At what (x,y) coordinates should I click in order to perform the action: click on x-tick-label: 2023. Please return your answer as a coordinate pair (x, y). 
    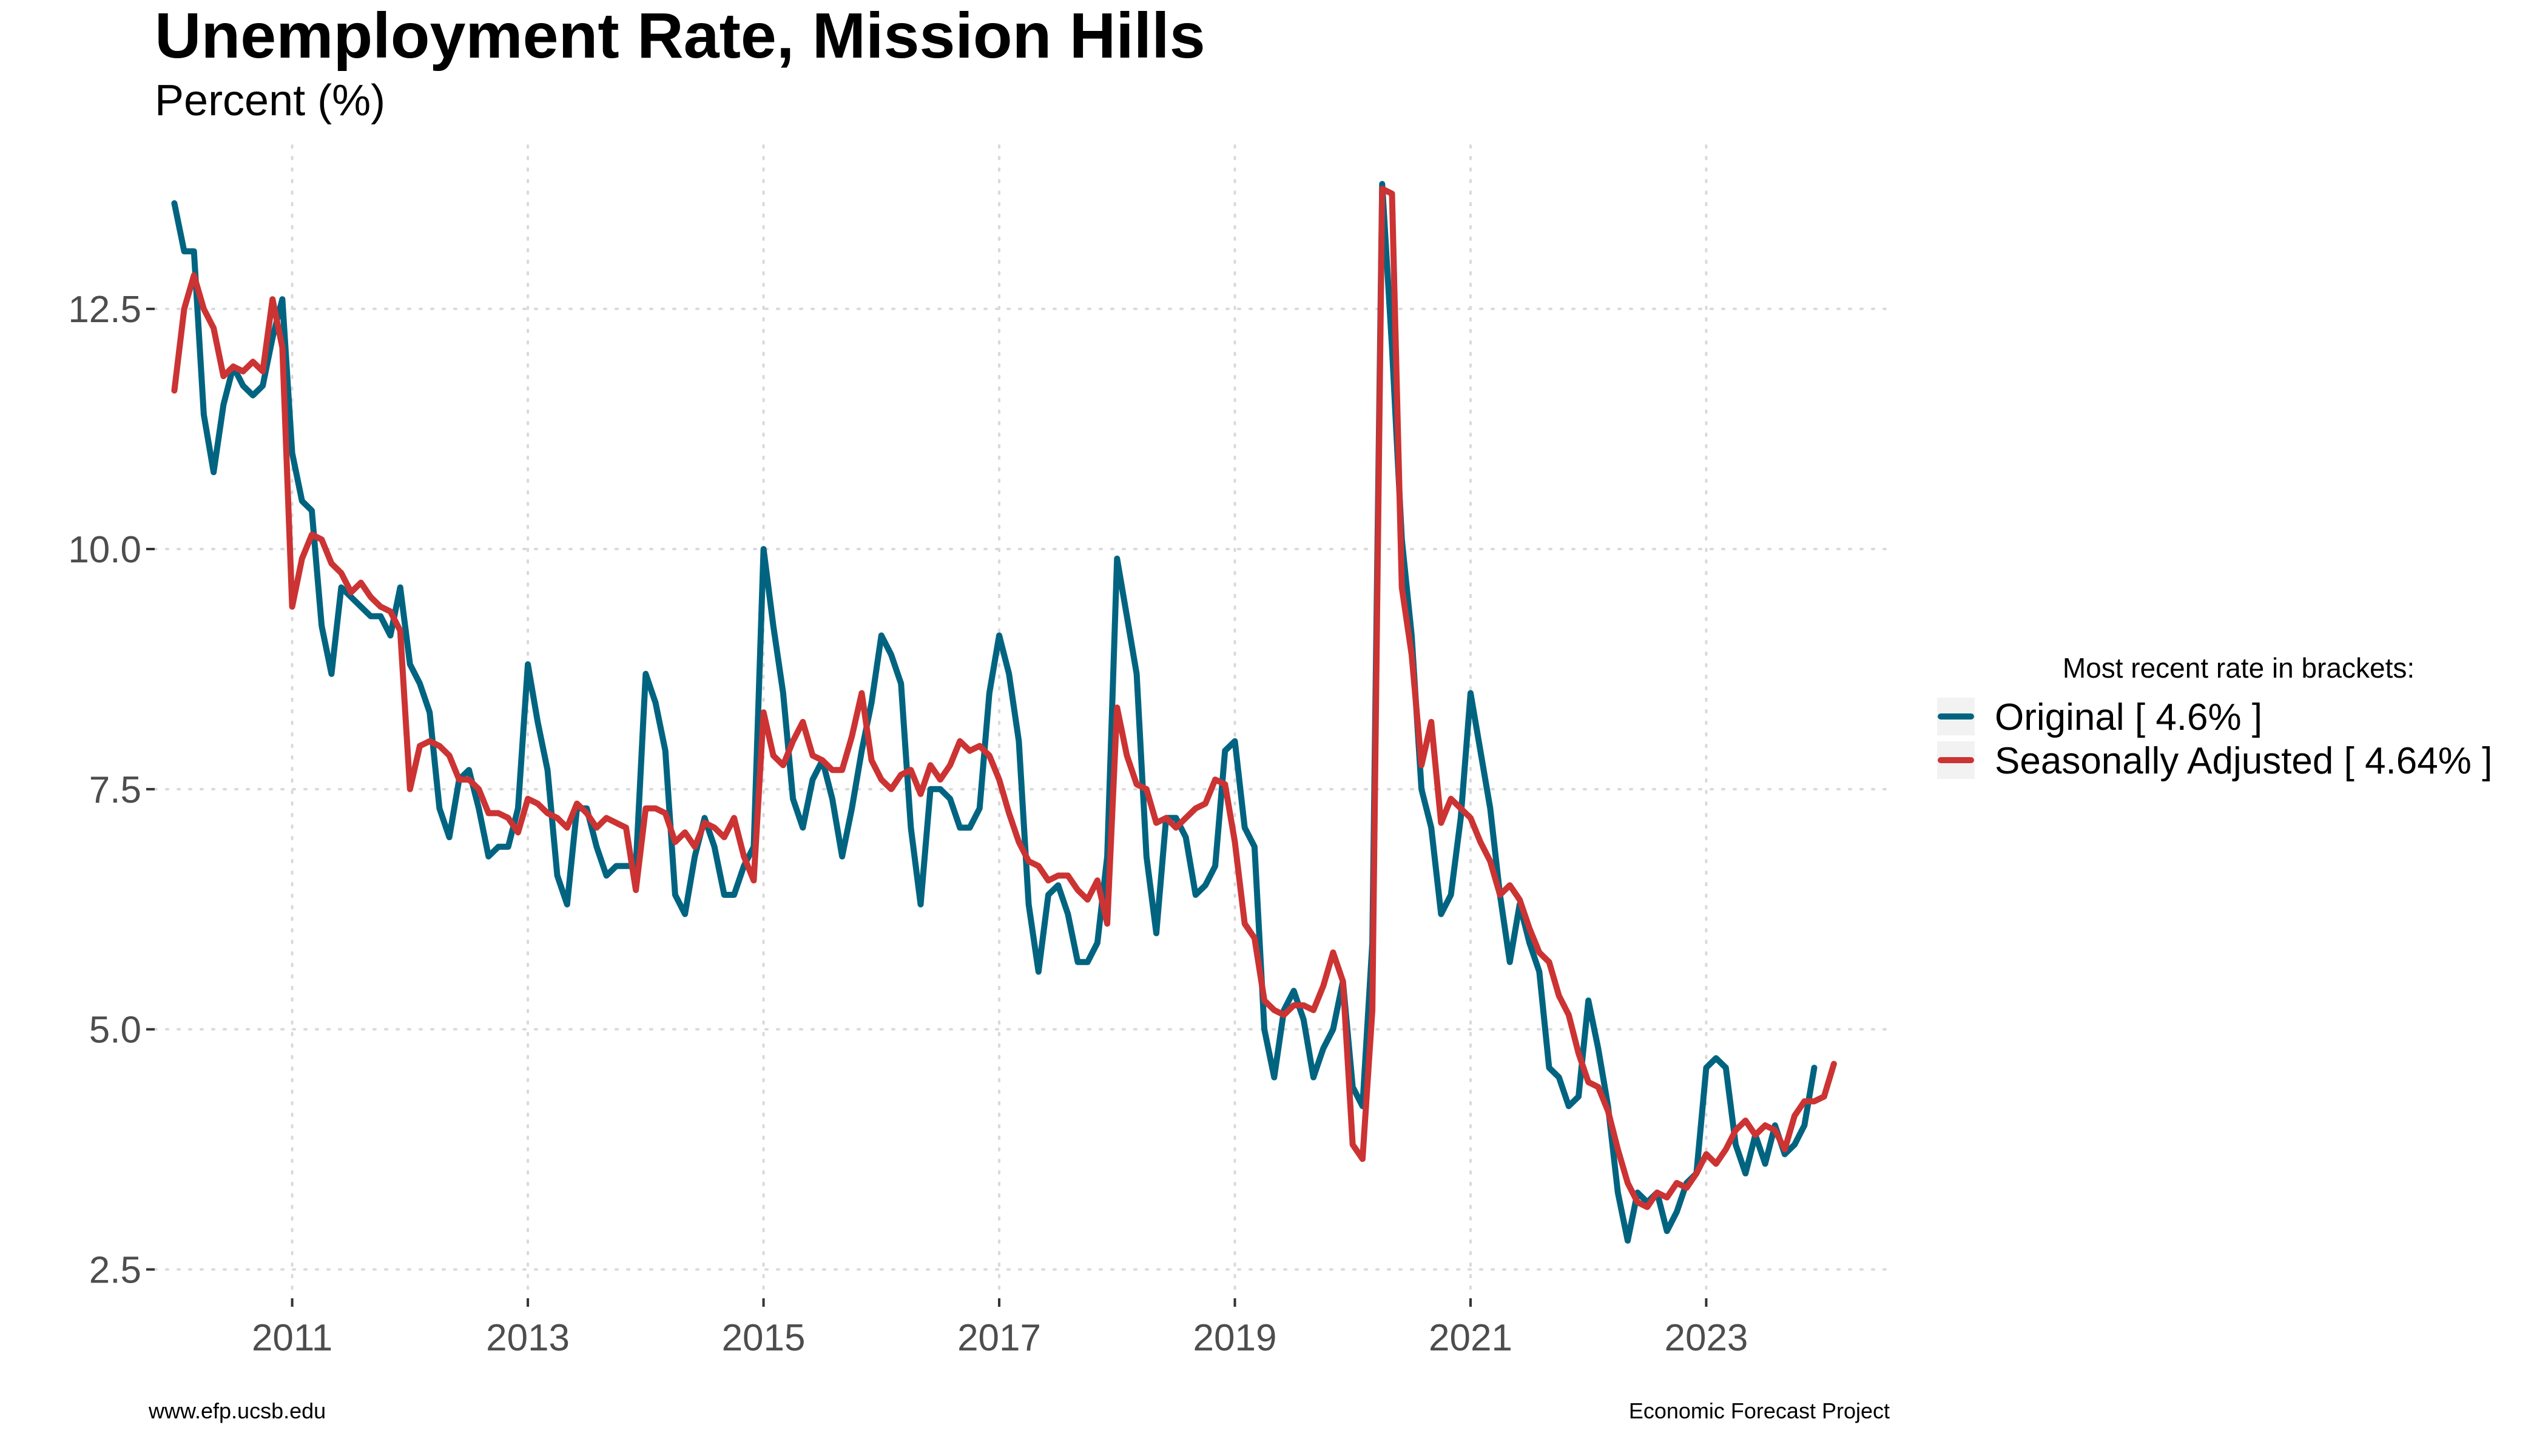
    Looking at the image, I should click on (1706, 1338).